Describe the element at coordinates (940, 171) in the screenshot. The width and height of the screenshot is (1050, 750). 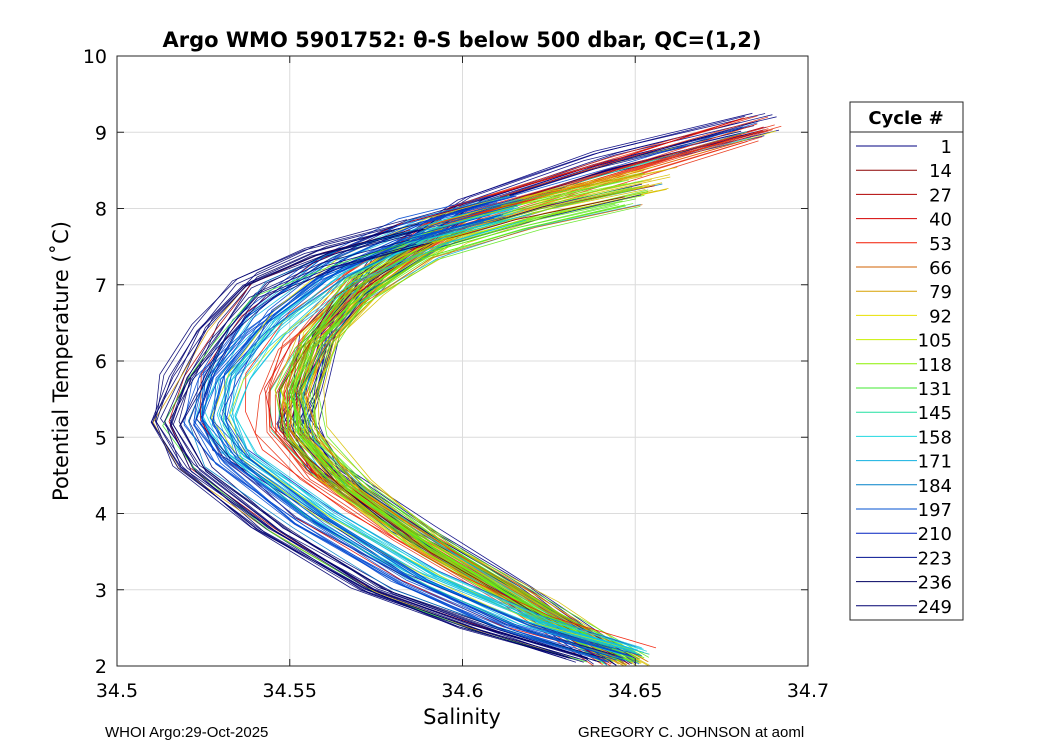
I see `legend-entry-label: 14` at that location.